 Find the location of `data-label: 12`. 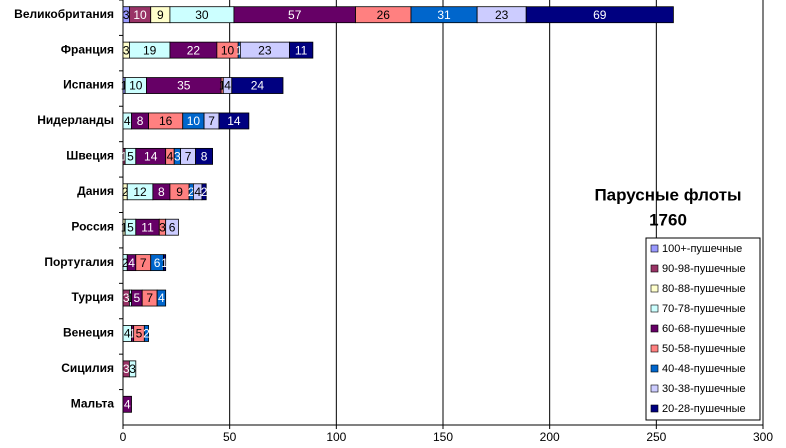

data-label: 12 is located at coordinates (140, 192).